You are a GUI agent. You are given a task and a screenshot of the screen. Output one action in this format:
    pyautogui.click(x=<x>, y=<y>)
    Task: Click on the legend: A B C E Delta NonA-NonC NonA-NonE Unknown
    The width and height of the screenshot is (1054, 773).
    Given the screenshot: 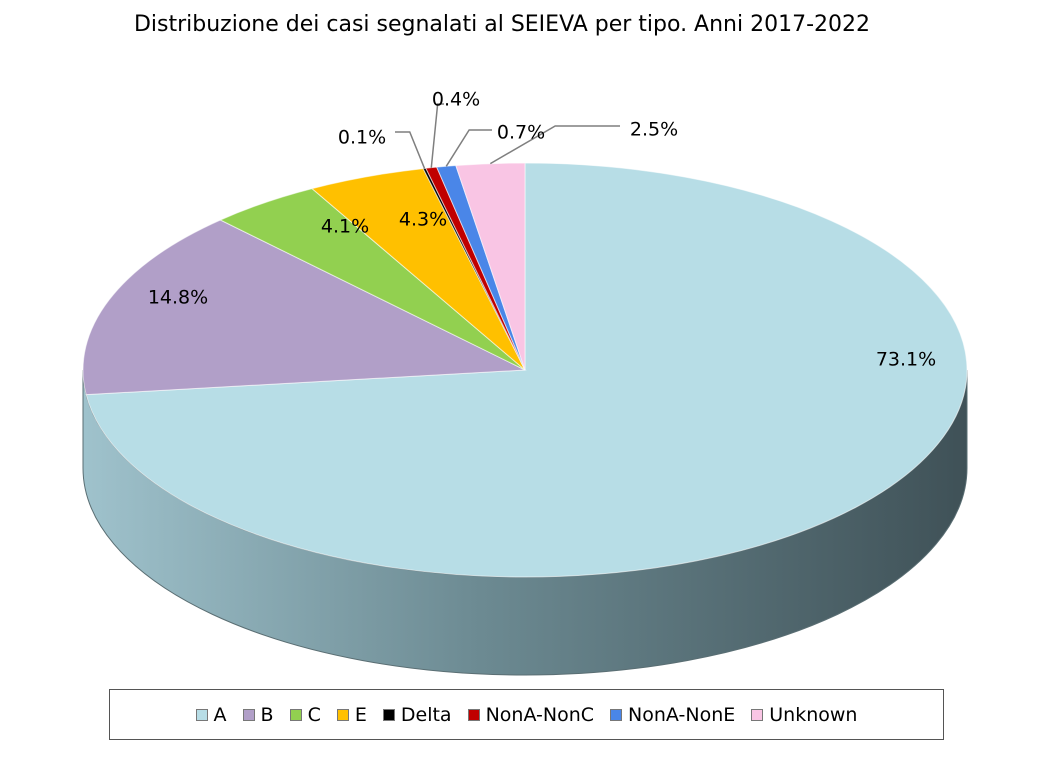 What is the action you would take?
    pyautogui.click(x=526, y=714)
    